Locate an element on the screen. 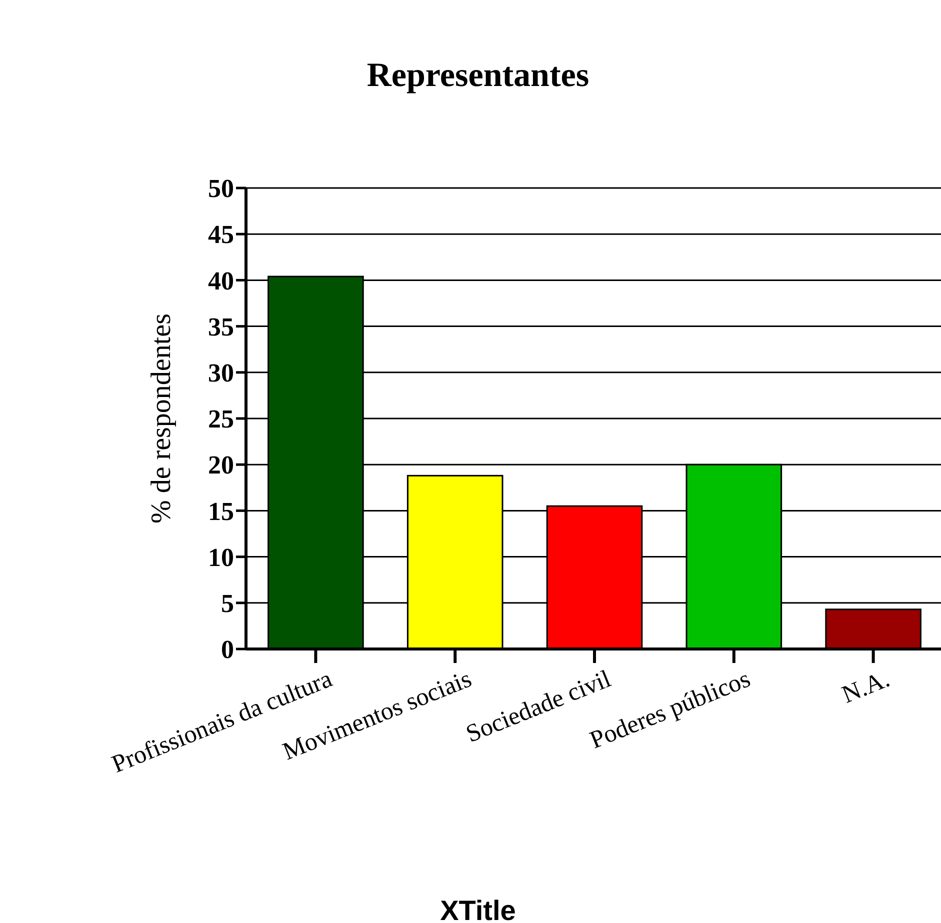  y-tick-label: 5 is located at coordinates (227, 603).